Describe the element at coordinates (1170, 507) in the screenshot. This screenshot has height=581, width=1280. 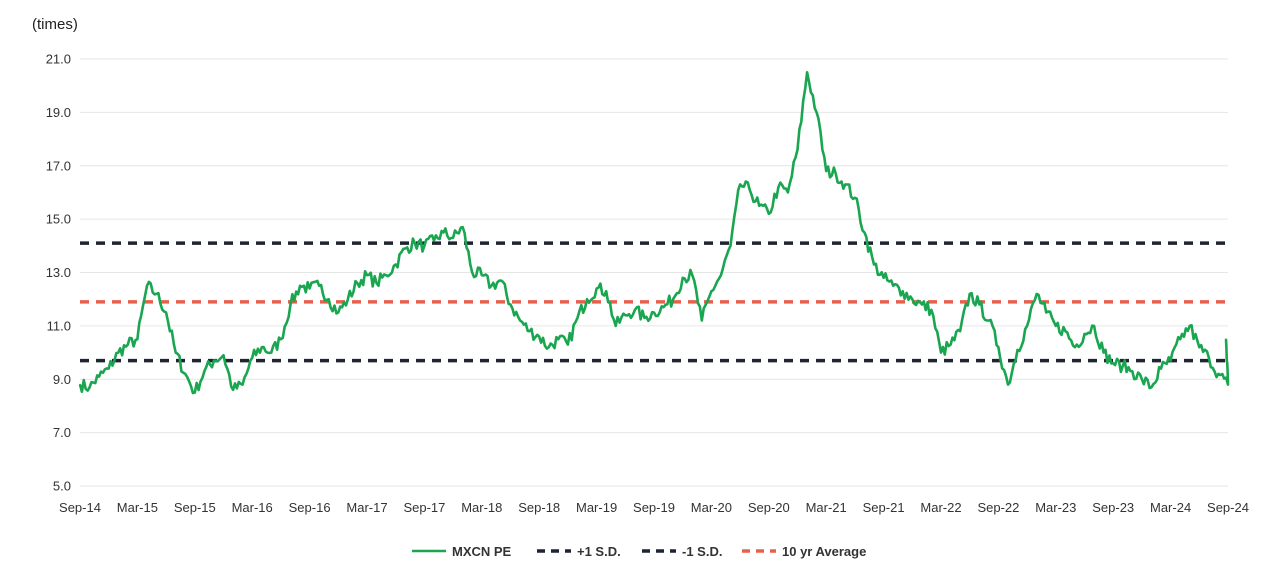
I see `x-tick-label: Mar-24` at that location.